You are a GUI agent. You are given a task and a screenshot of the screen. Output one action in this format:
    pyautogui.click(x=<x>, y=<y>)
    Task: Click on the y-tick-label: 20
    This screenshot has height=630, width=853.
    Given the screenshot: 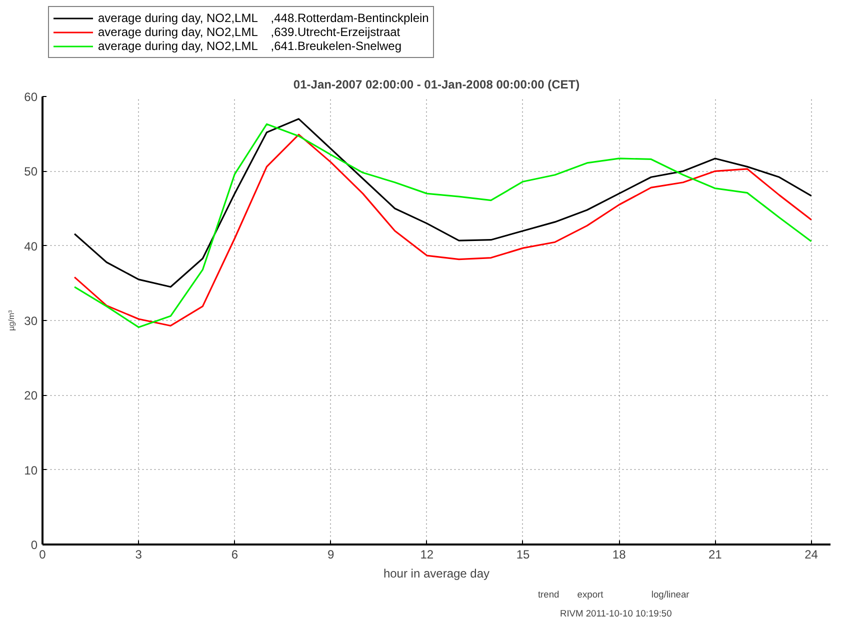 What is the action you would take?
    pyautogui.click(x=31, y=395)
    